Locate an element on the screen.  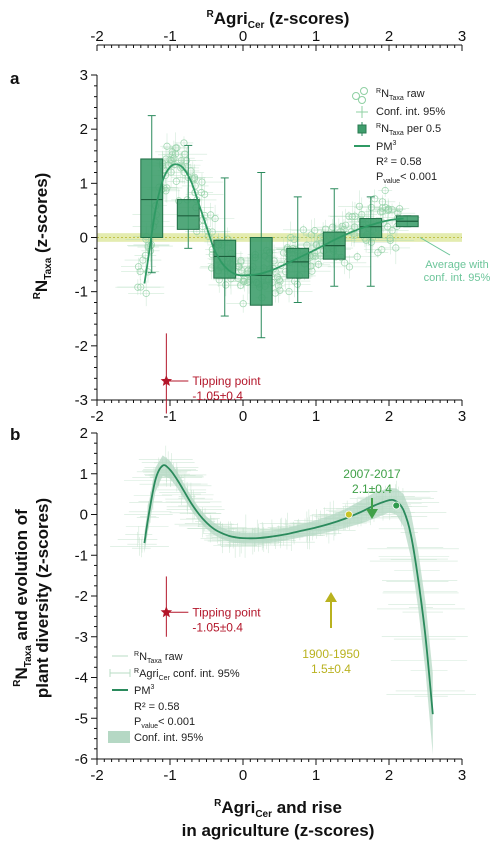
top-axis: RAgriCer (z-scores) -2 -1 0 1 2 3 is located at coordinates (278, 30).